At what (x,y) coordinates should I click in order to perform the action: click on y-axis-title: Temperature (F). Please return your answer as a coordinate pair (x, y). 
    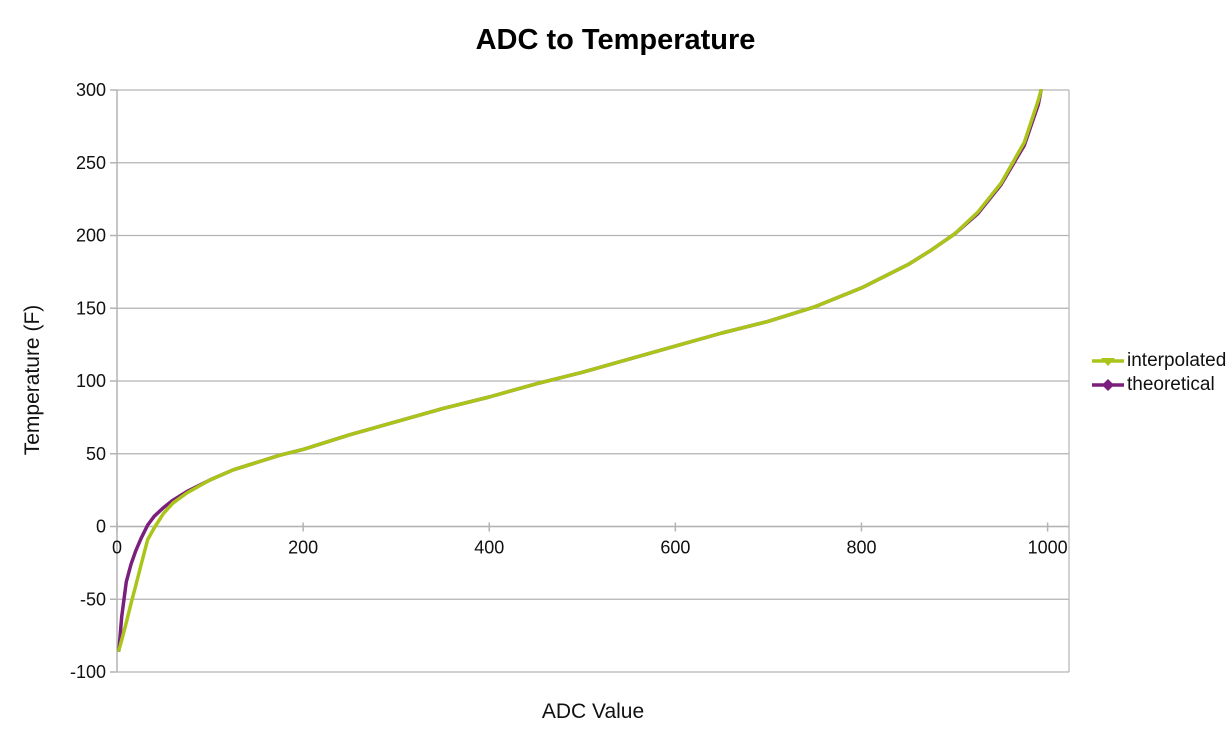
    Looking at the image, I should click on (32, 380).